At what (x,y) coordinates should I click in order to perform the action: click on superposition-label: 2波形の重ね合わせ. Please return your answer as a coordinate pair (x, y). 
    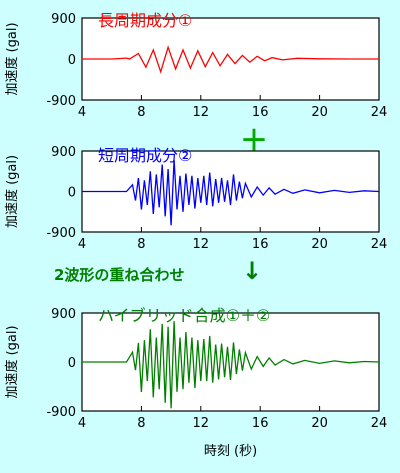
    Looking at the image, I should click on (119, 275).